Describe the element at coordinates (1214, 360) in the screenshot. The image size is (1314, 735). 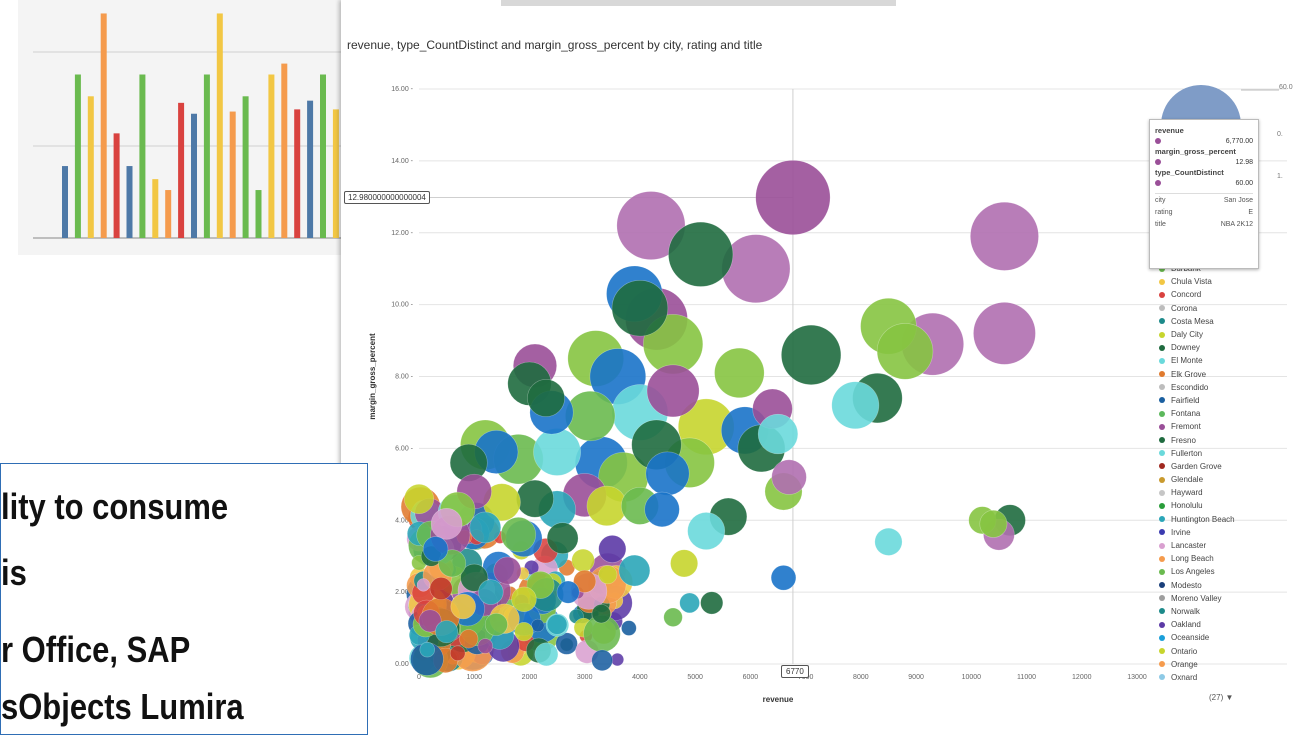
I see `legend-item: El Monte` at that location.